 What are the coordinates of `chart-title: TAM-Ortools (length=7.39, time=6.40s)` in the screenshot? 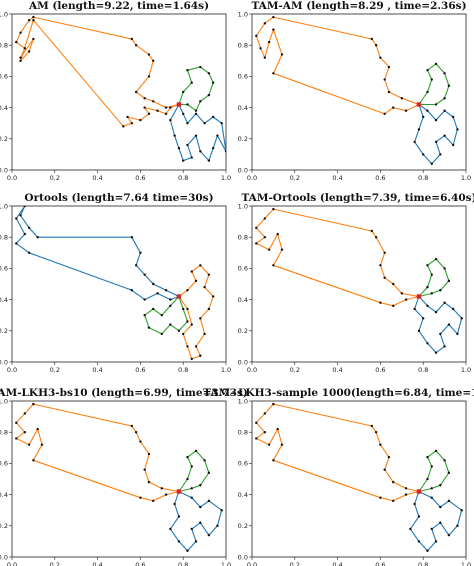 It's located at (357, 198).